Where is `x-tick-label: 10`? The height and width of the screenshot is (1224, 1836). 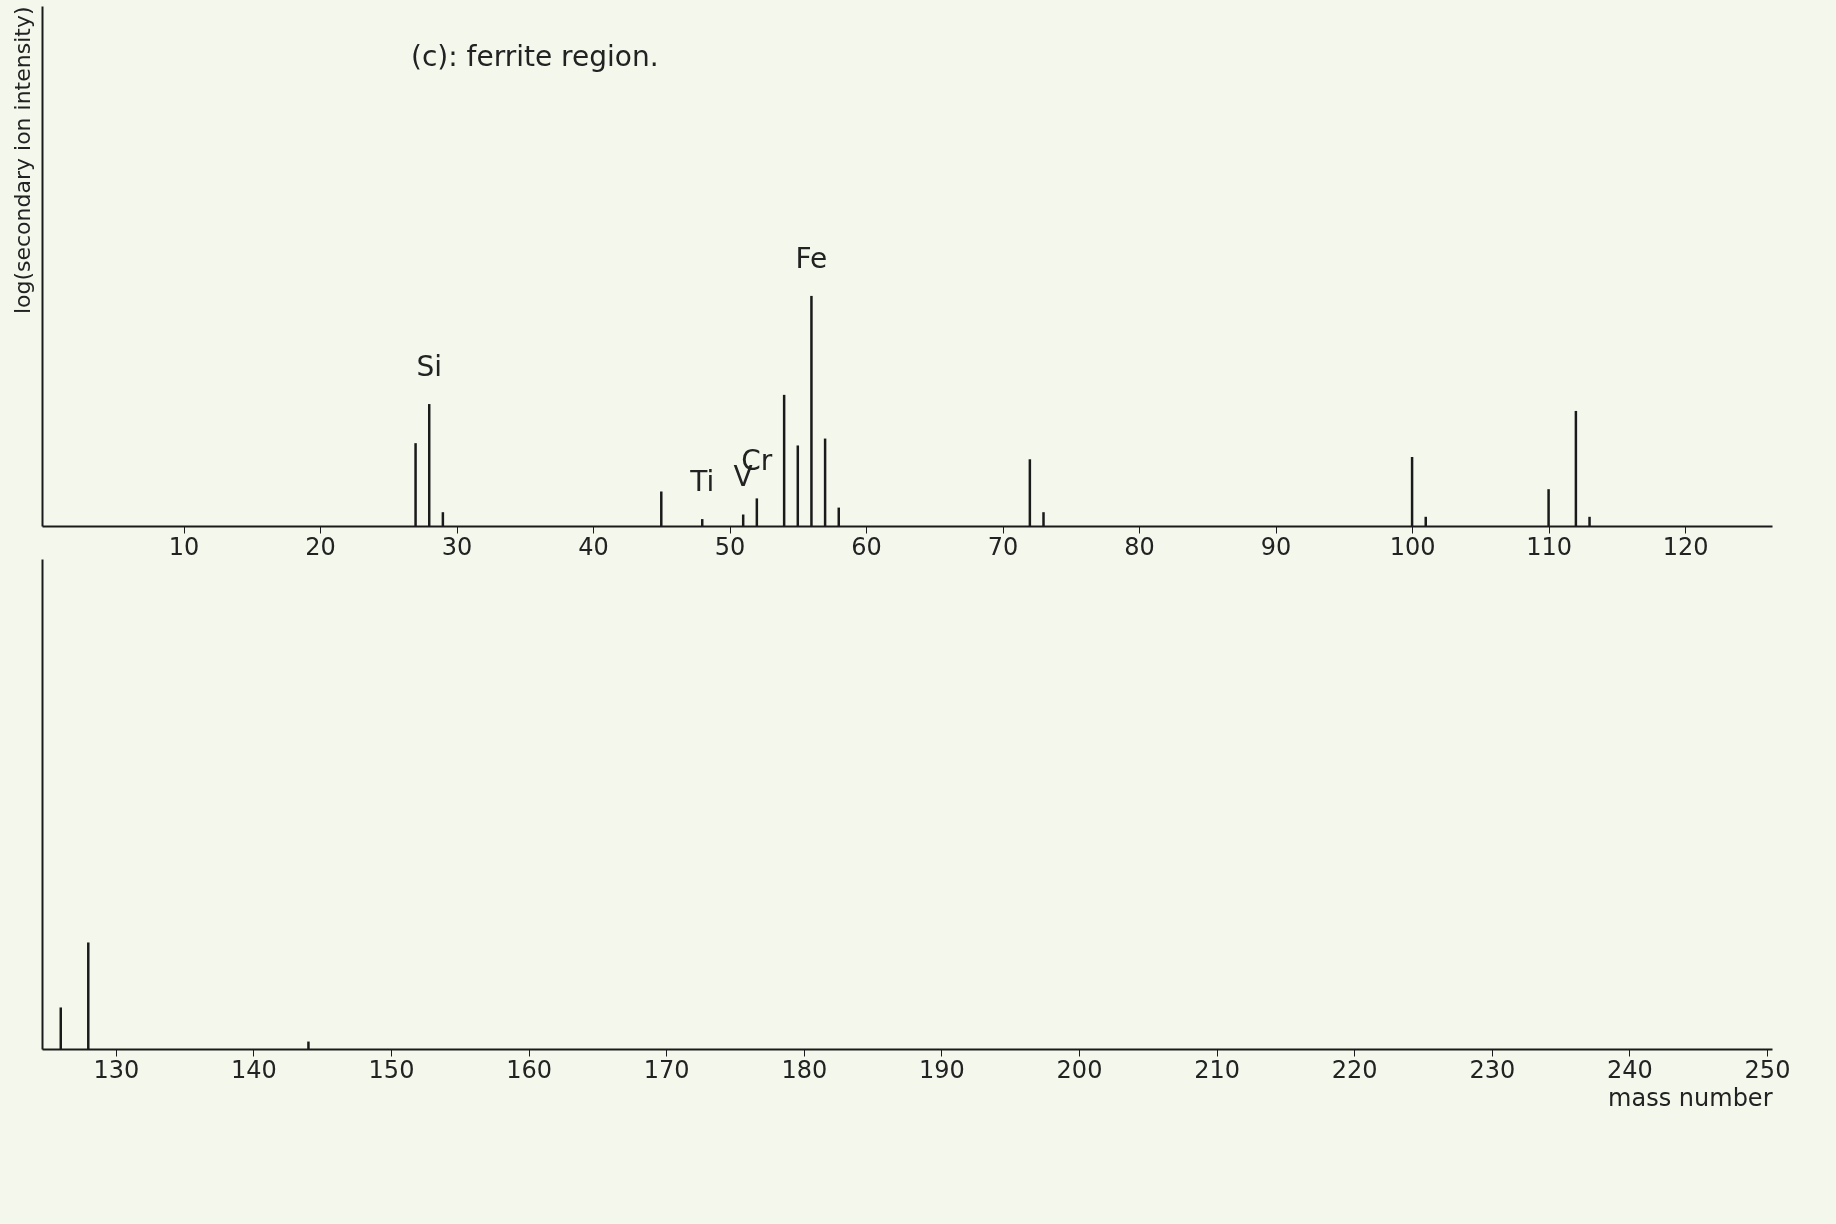 x-tick-label: 10 is located at coordinates (184, 546).